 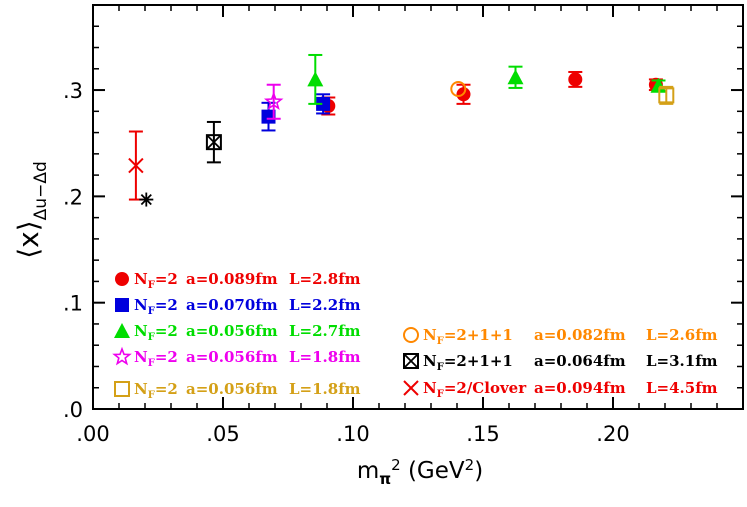 I want to click on x-tick-label: .20, so click(x=612, y=434).